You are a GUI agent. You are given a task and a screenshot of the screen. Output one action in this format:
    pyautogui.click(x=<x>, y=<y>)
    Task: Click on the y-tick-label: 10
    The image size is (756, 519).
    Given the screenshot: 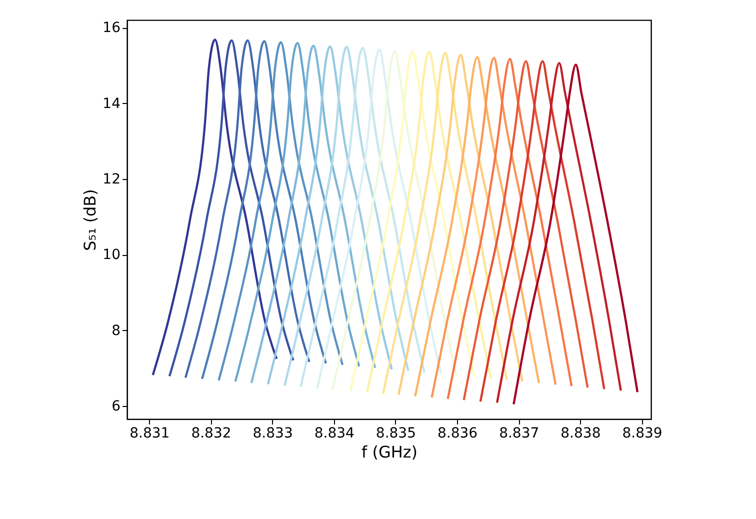 What is the action you would take?
    pyautogui.click(x=111, y=255)
    